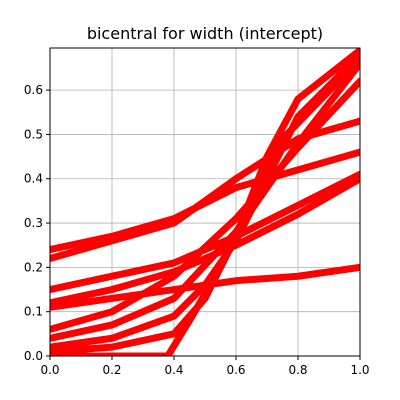  What do you see at coordinates (297, 370) in the screenshot?
I see `x-tick-label: 0.8` at bounding box center [297, 370].